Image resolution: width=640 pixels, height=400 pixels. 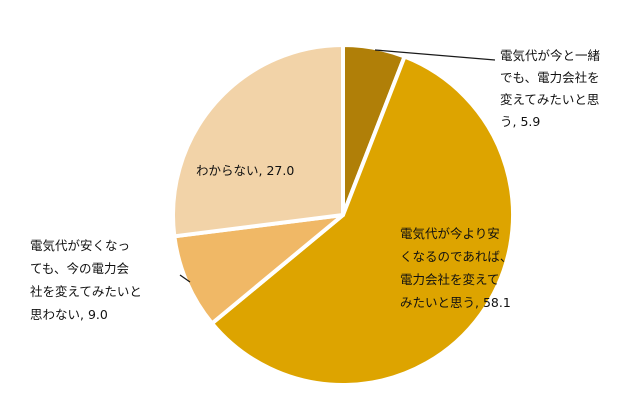 I want to click on slice-label-3: 電気代が安くなっても、今の電力会社を変えてみたいと思わない, 9.0, so click(x=86, y=280).